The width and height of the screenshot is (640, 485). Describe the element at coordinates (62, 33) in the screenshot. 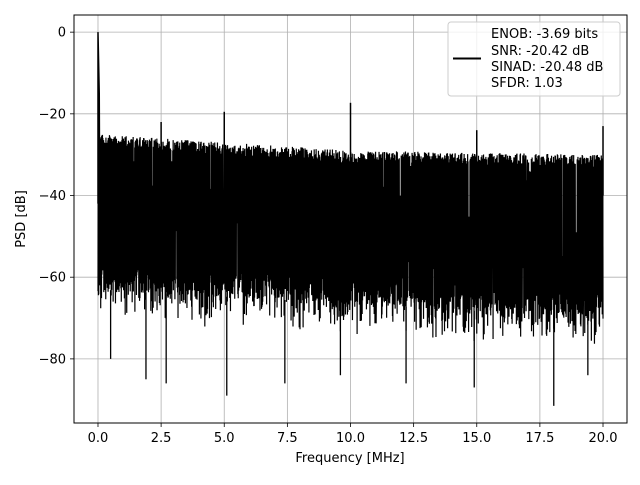

I see `y-tick-label: 0` at that location.